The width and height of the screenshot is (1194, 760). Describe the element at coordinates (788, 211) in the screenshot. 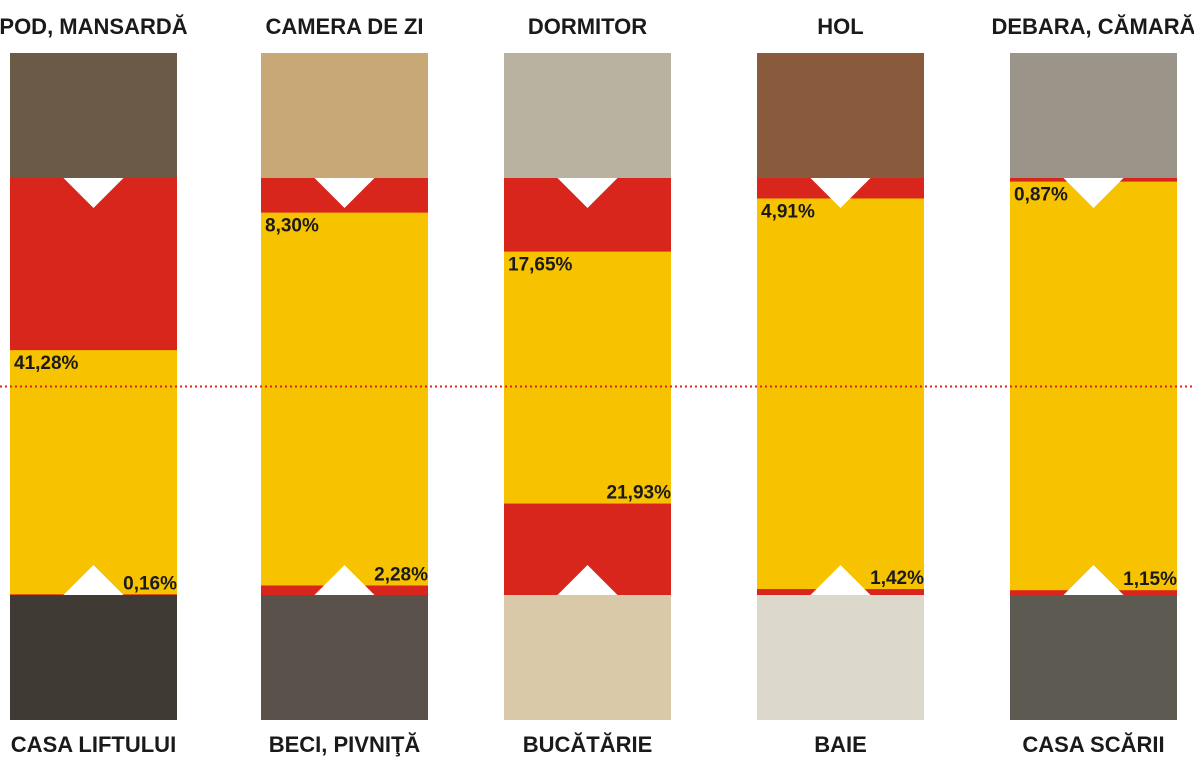

I see `value-label: 4,91%` at that location.